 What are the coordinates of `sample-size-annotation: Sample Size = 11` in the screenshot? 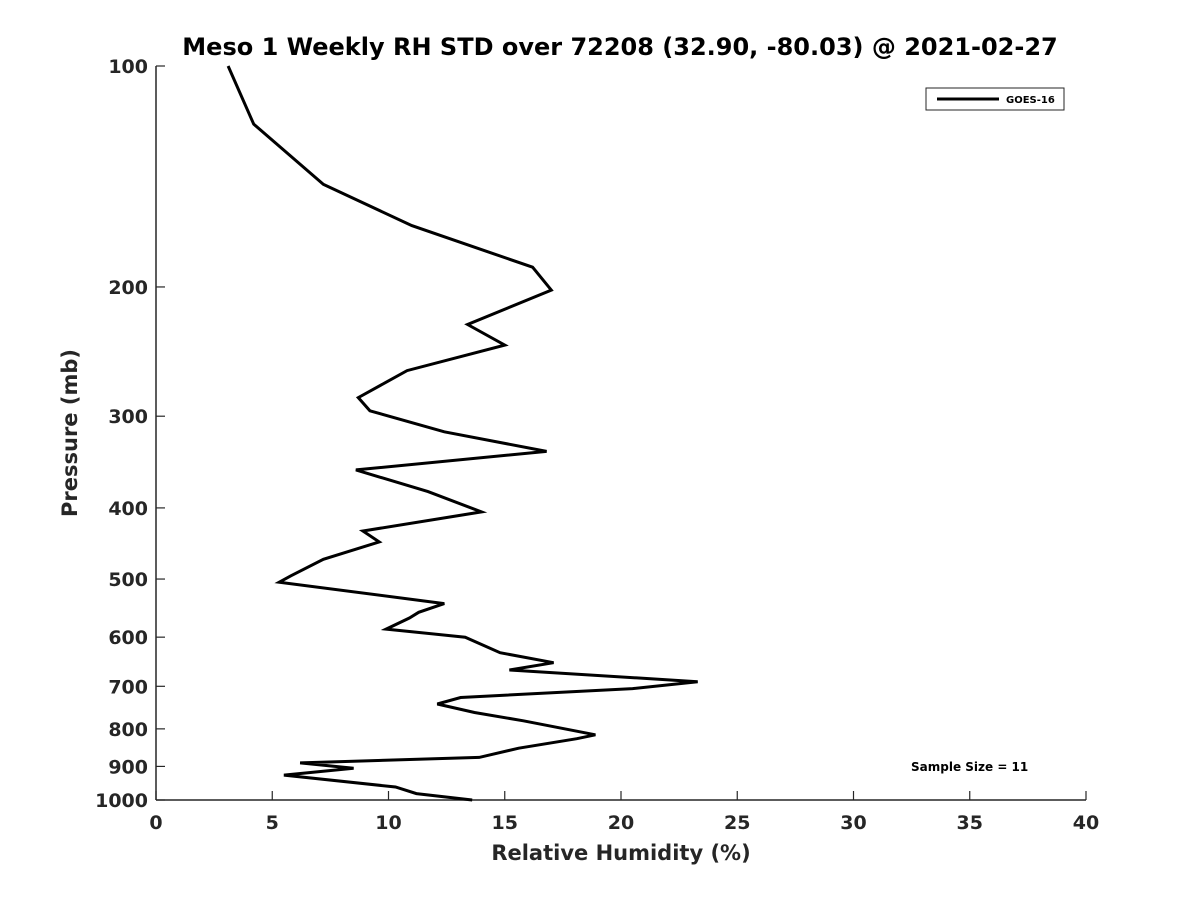 It's located at (969, 767).